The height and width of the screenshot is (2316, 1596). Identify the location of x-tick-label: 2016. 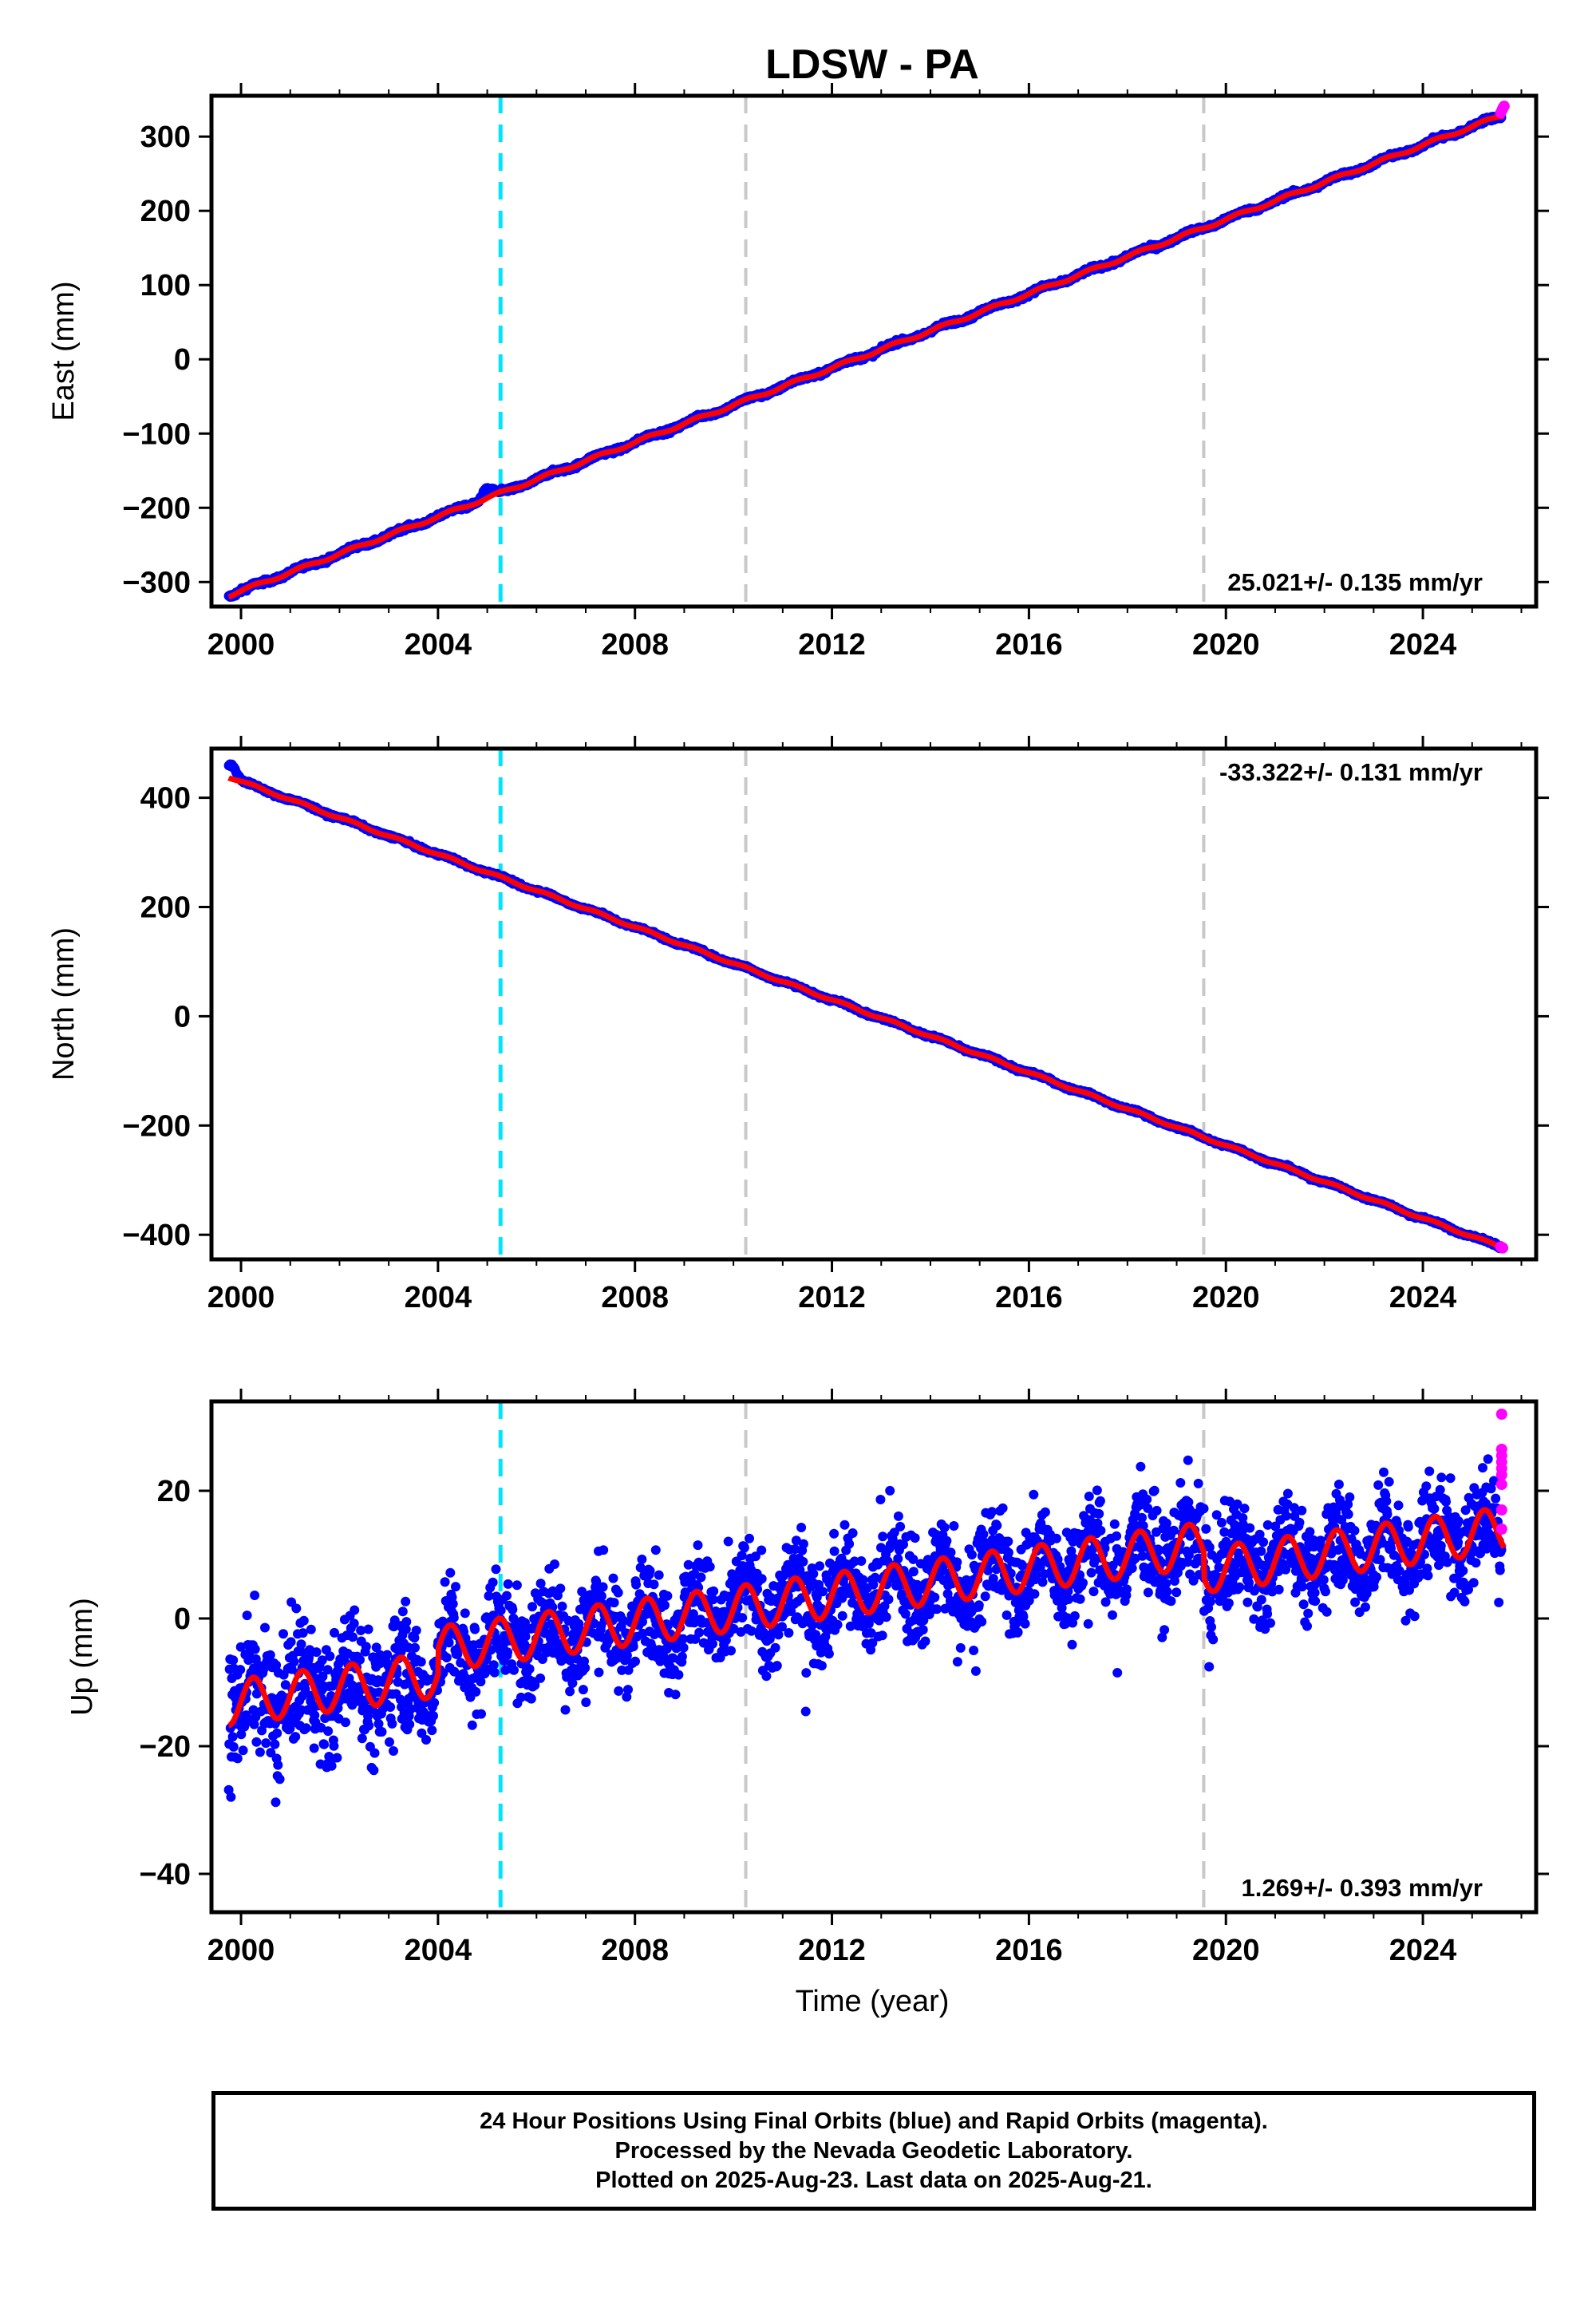
(1029, 645).